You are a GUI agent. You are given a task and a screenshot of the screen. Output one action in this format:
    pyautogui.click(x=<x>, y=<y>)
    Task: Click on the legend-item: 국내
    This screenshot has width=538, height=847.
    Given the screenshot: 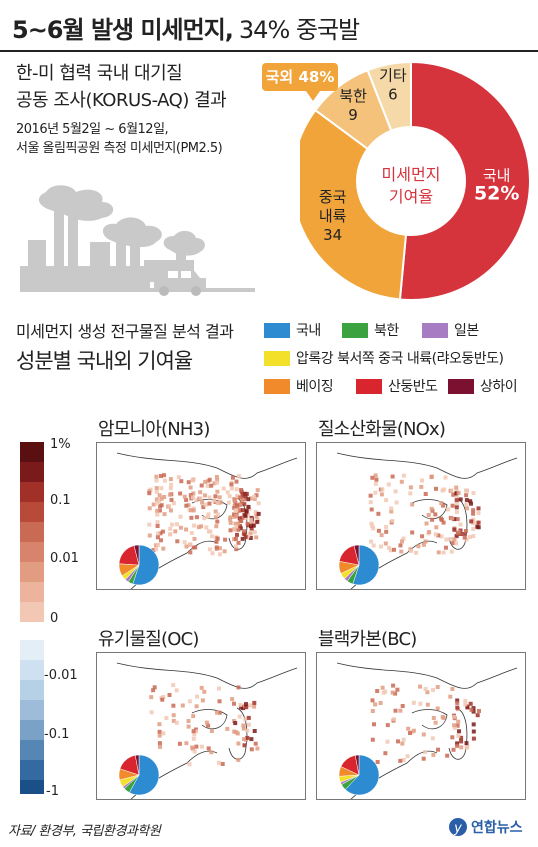 What is the action you would take?
    pyautogui.click(x=292, y=330)
    